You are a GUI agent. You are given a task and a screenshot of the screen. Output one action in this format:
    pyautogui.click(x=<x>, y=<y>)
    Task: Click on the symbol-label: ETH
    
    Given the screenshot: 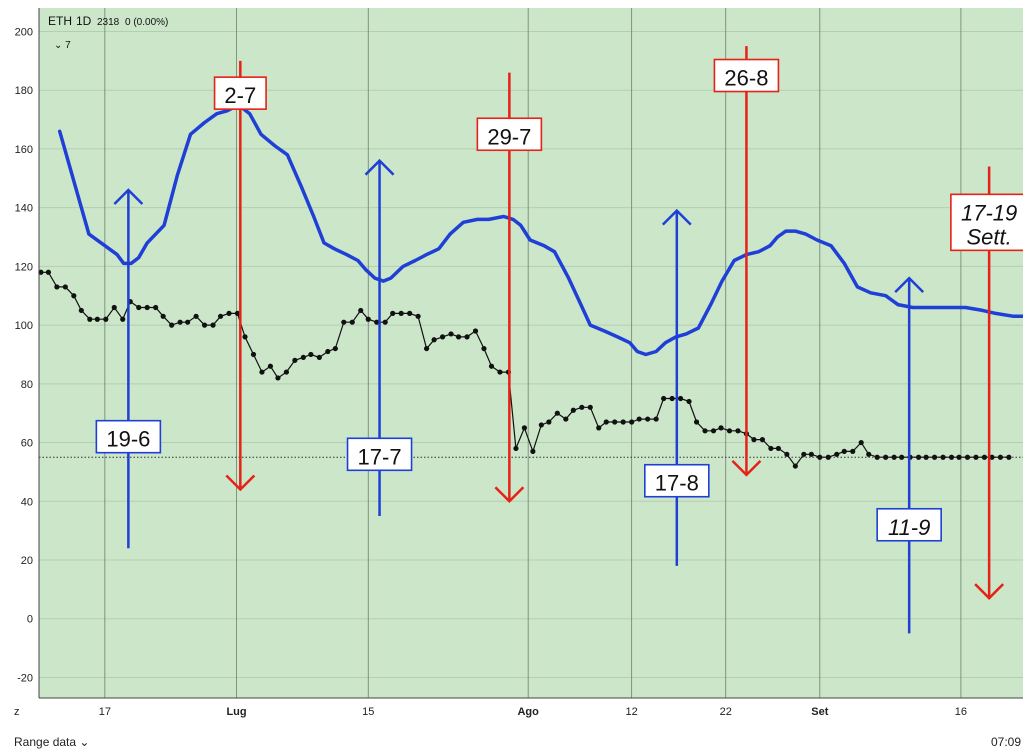 What is the action you would take?
    pyautogui.click(x=60, y=21)
    